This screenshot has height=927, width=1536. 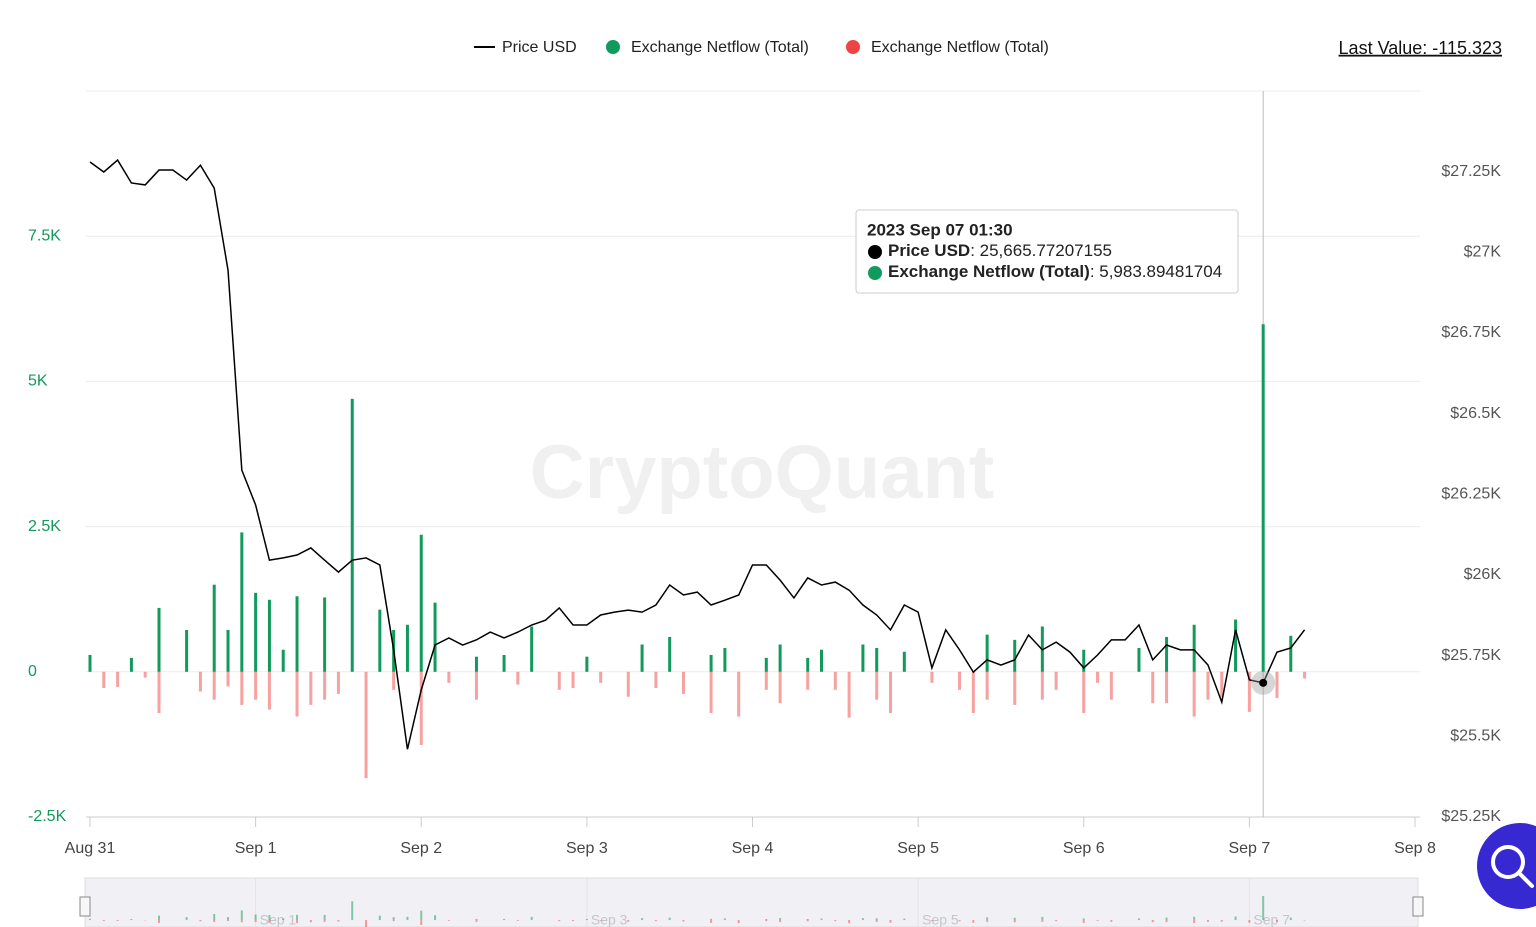 I want to click on navigator-label: Sep 5, so click(x=940, y=919).